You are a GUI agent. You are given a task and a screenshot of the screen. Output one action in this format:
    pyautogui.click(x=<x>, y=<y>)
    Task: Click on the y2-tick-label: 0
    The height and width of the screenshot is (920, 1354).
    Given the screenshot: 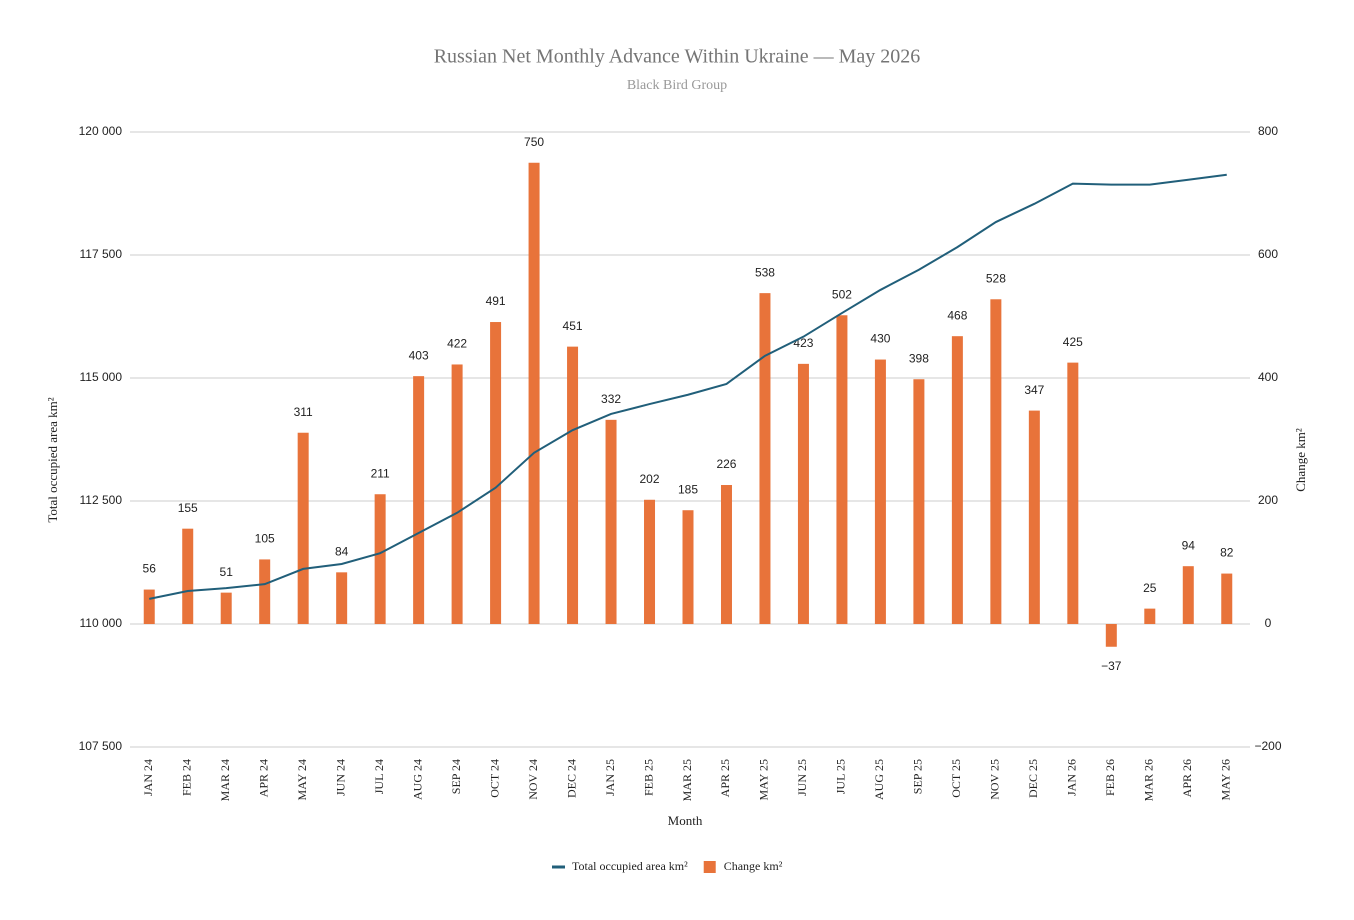 What is the action you would take?
    pyautogui.click(x=1268, y=623)
    